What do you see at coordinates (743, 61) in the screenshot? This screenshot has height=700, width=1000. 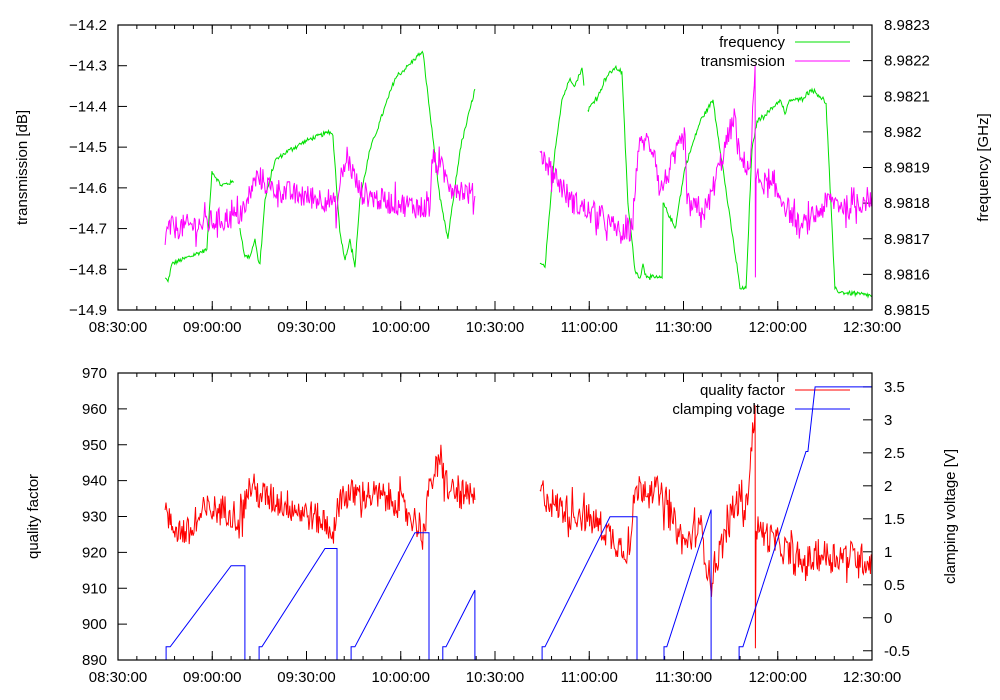 I see `legend-label: transmission` at bounding box center [743, 61].